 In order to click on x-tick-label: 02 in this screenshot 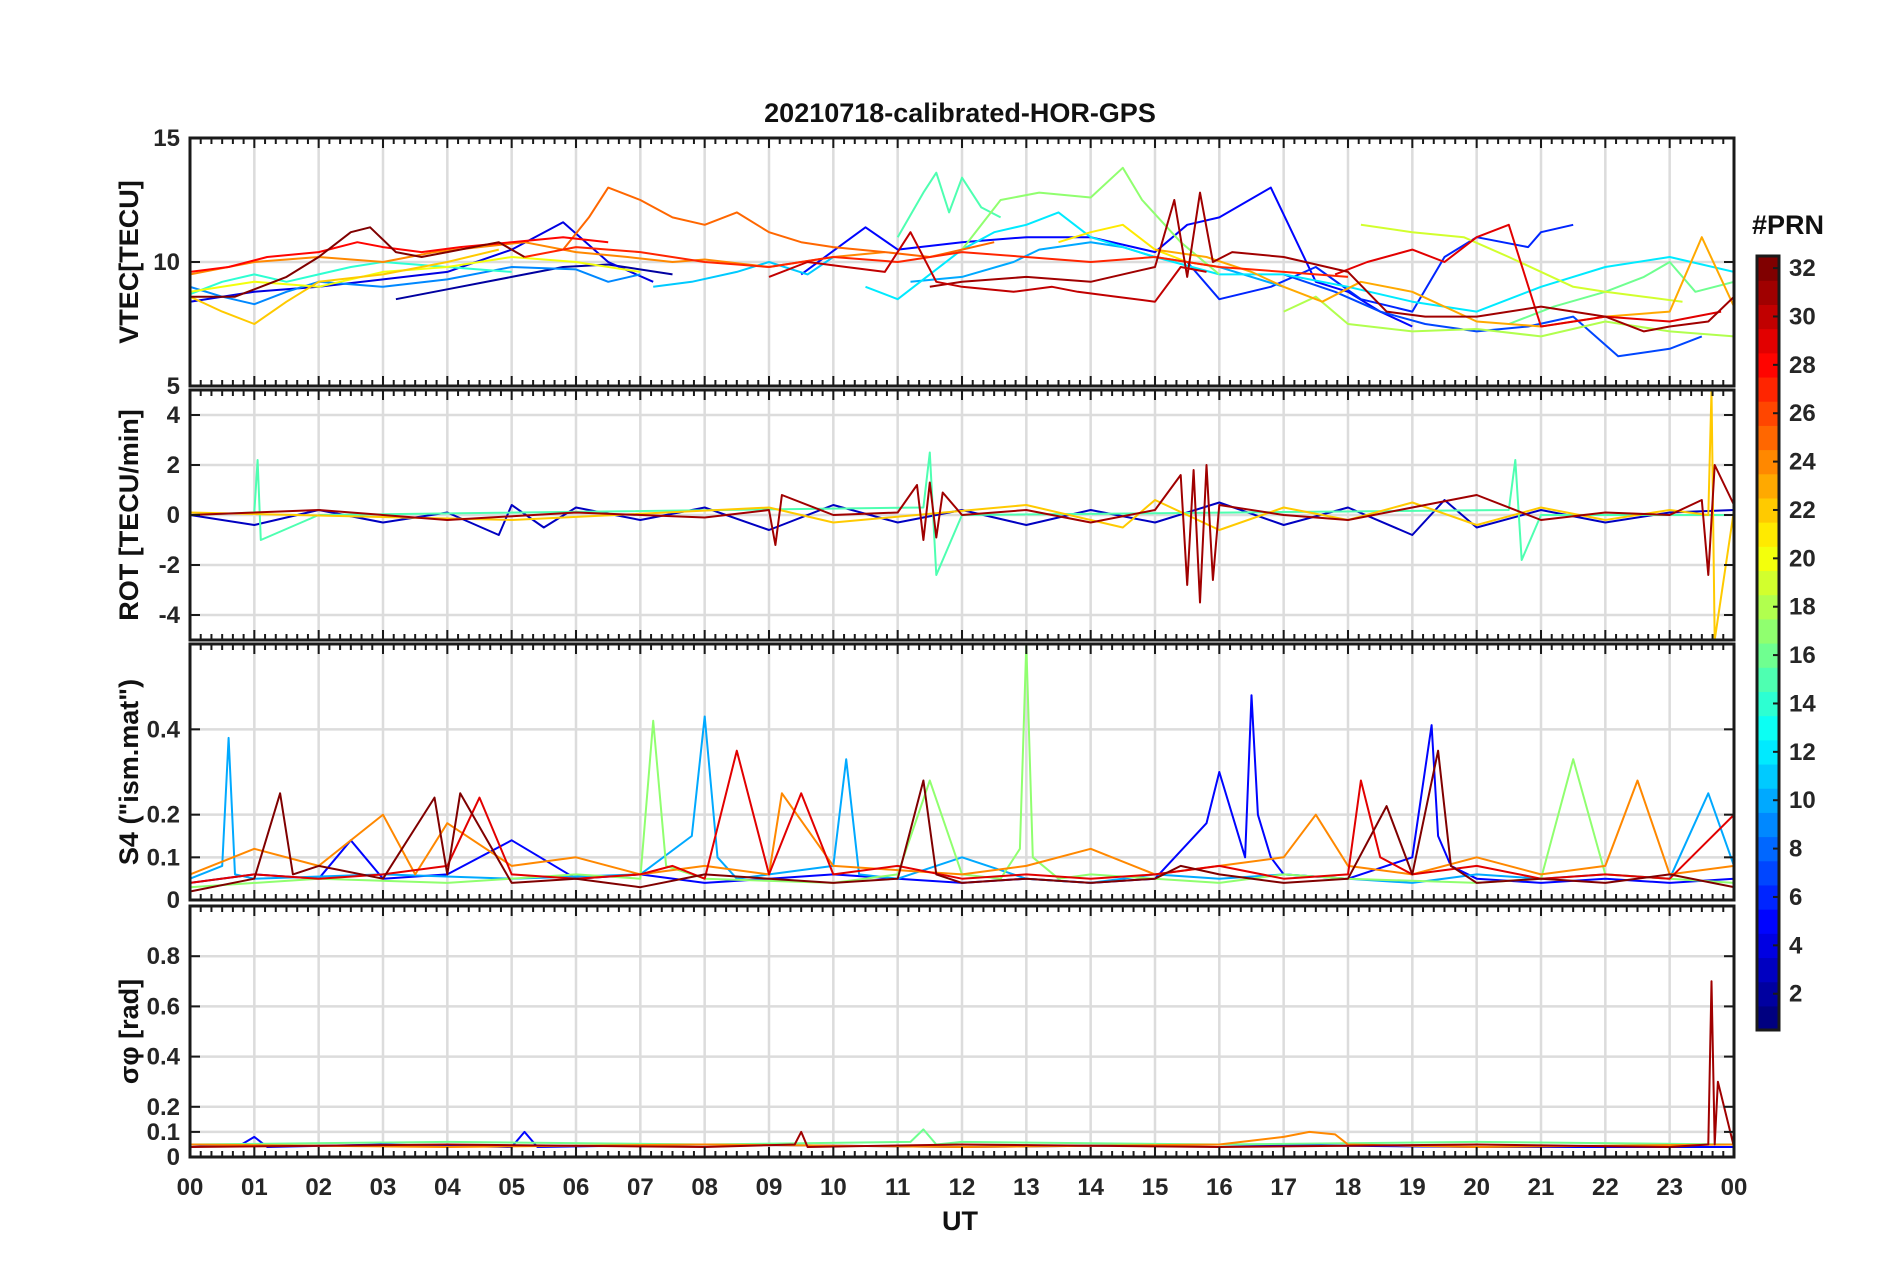, I will do `click(318, 1187)`.